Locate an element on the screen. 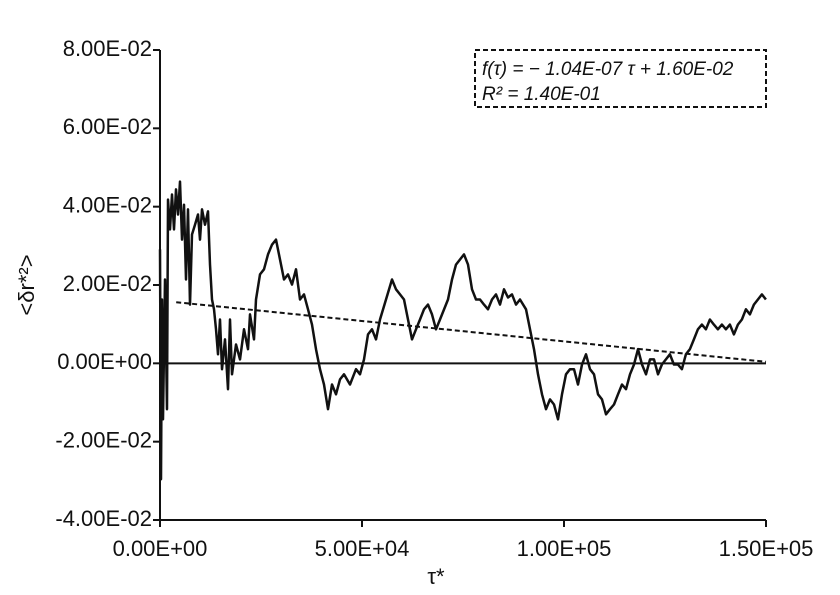 The image size is (840, 595). x-tick-label: 1.00E+05 is located at coordinates (564, 548).